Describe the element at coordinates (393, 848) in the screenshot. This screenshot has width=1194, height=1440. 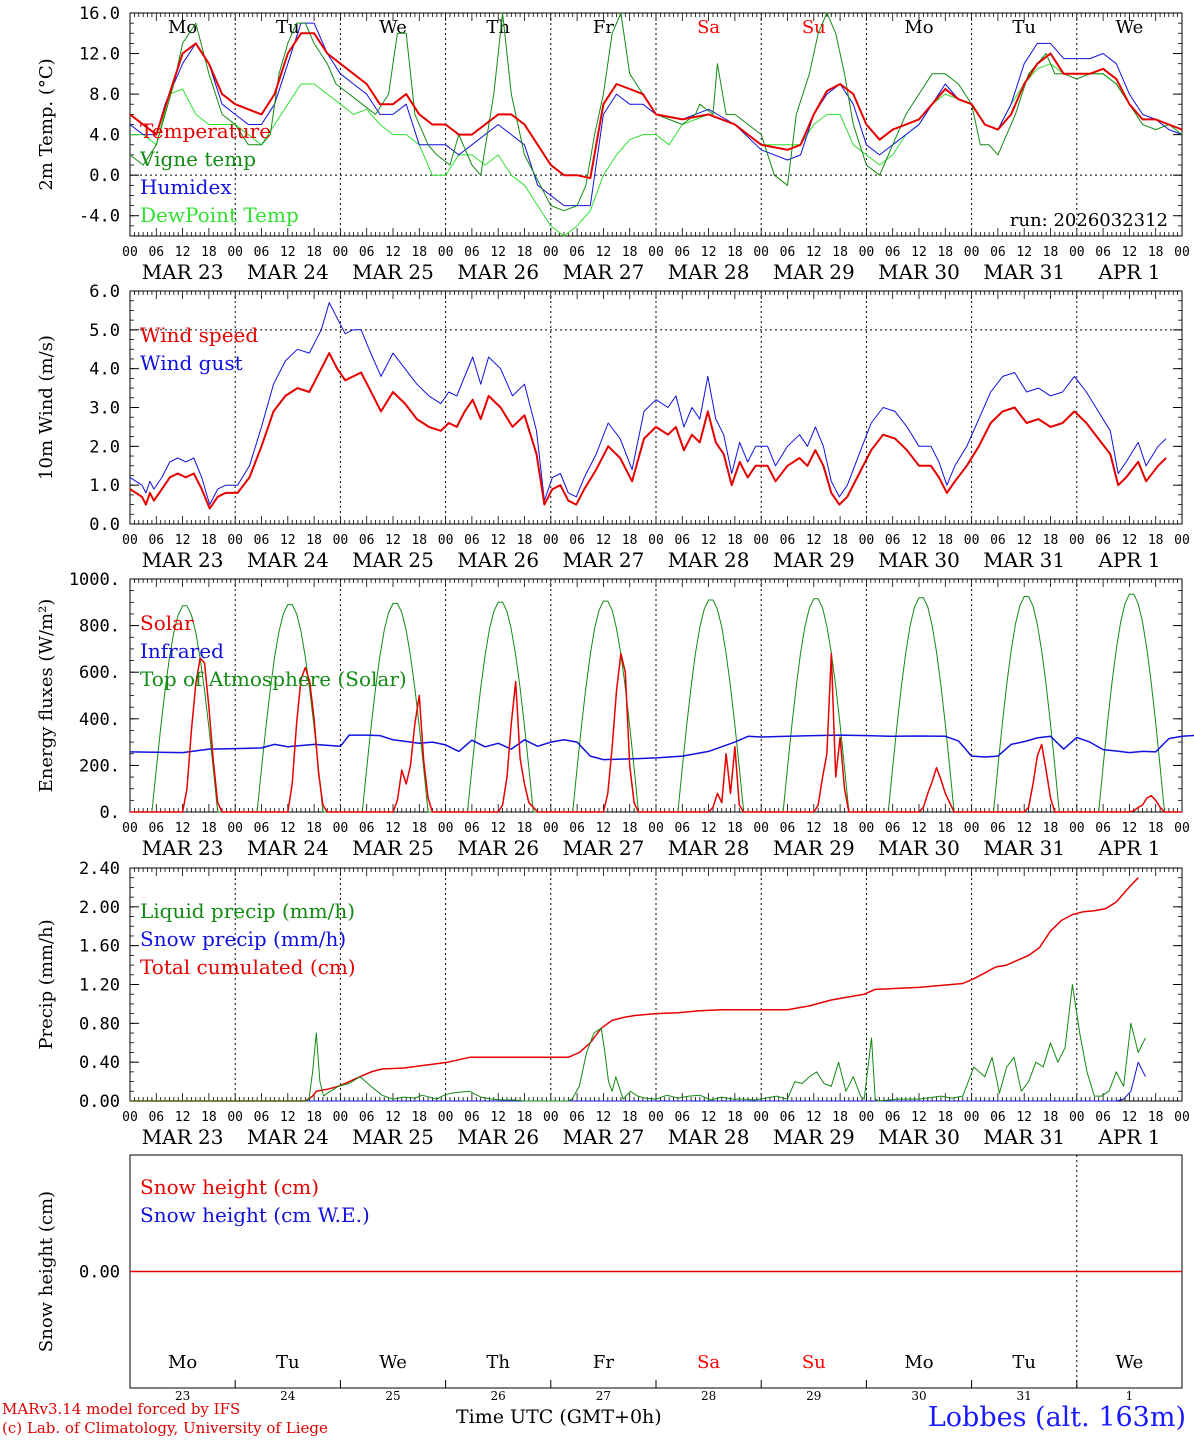
I see `date-label: MAR 25` at that location.